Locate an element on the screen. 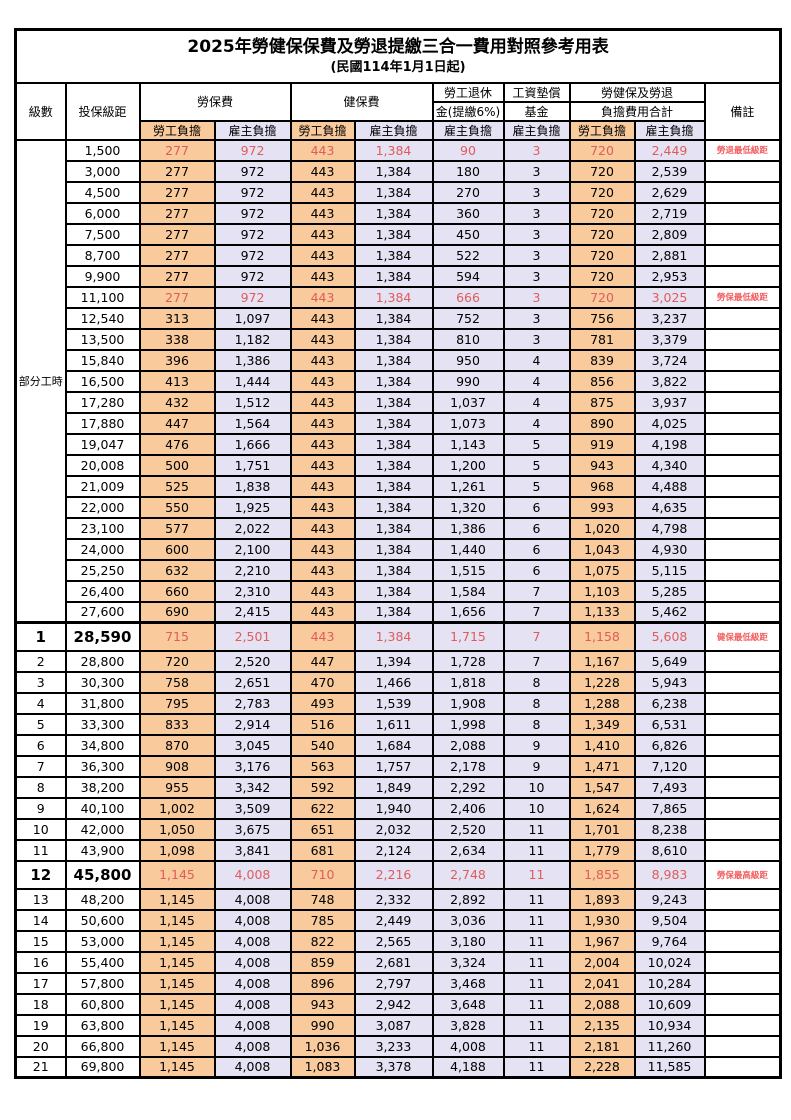 The image size is (791, 1120). labor-ins-employer: 2,100 is located at coordinates (252, 549).